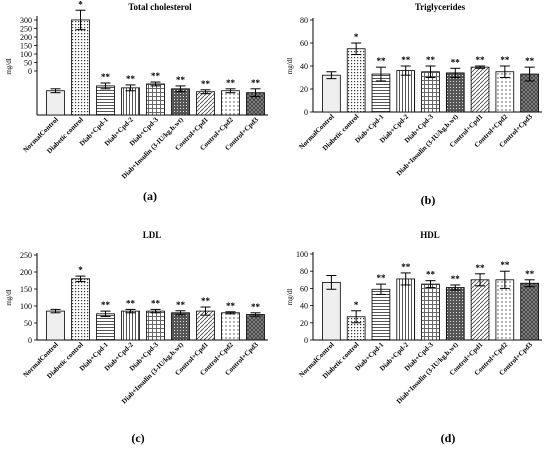  Describe the element at coordinates (26, 20) in the screenshot. I see `y-tick-label: 300` at that location.